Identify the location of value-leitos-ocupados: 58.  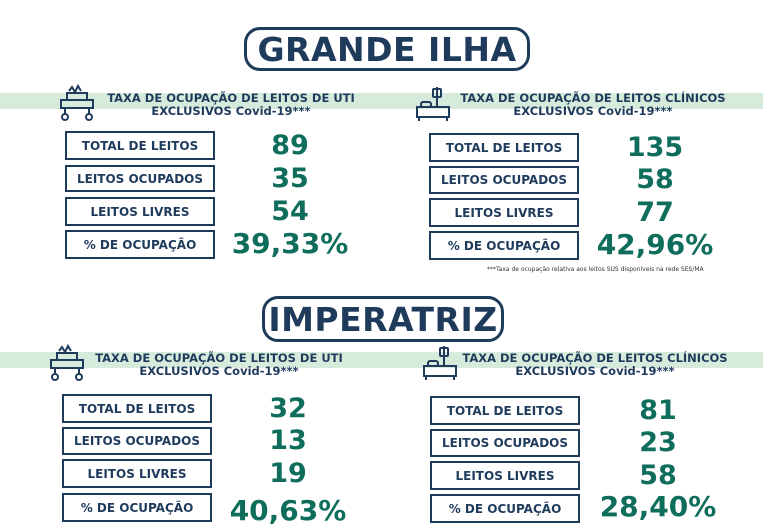
(655, 179).